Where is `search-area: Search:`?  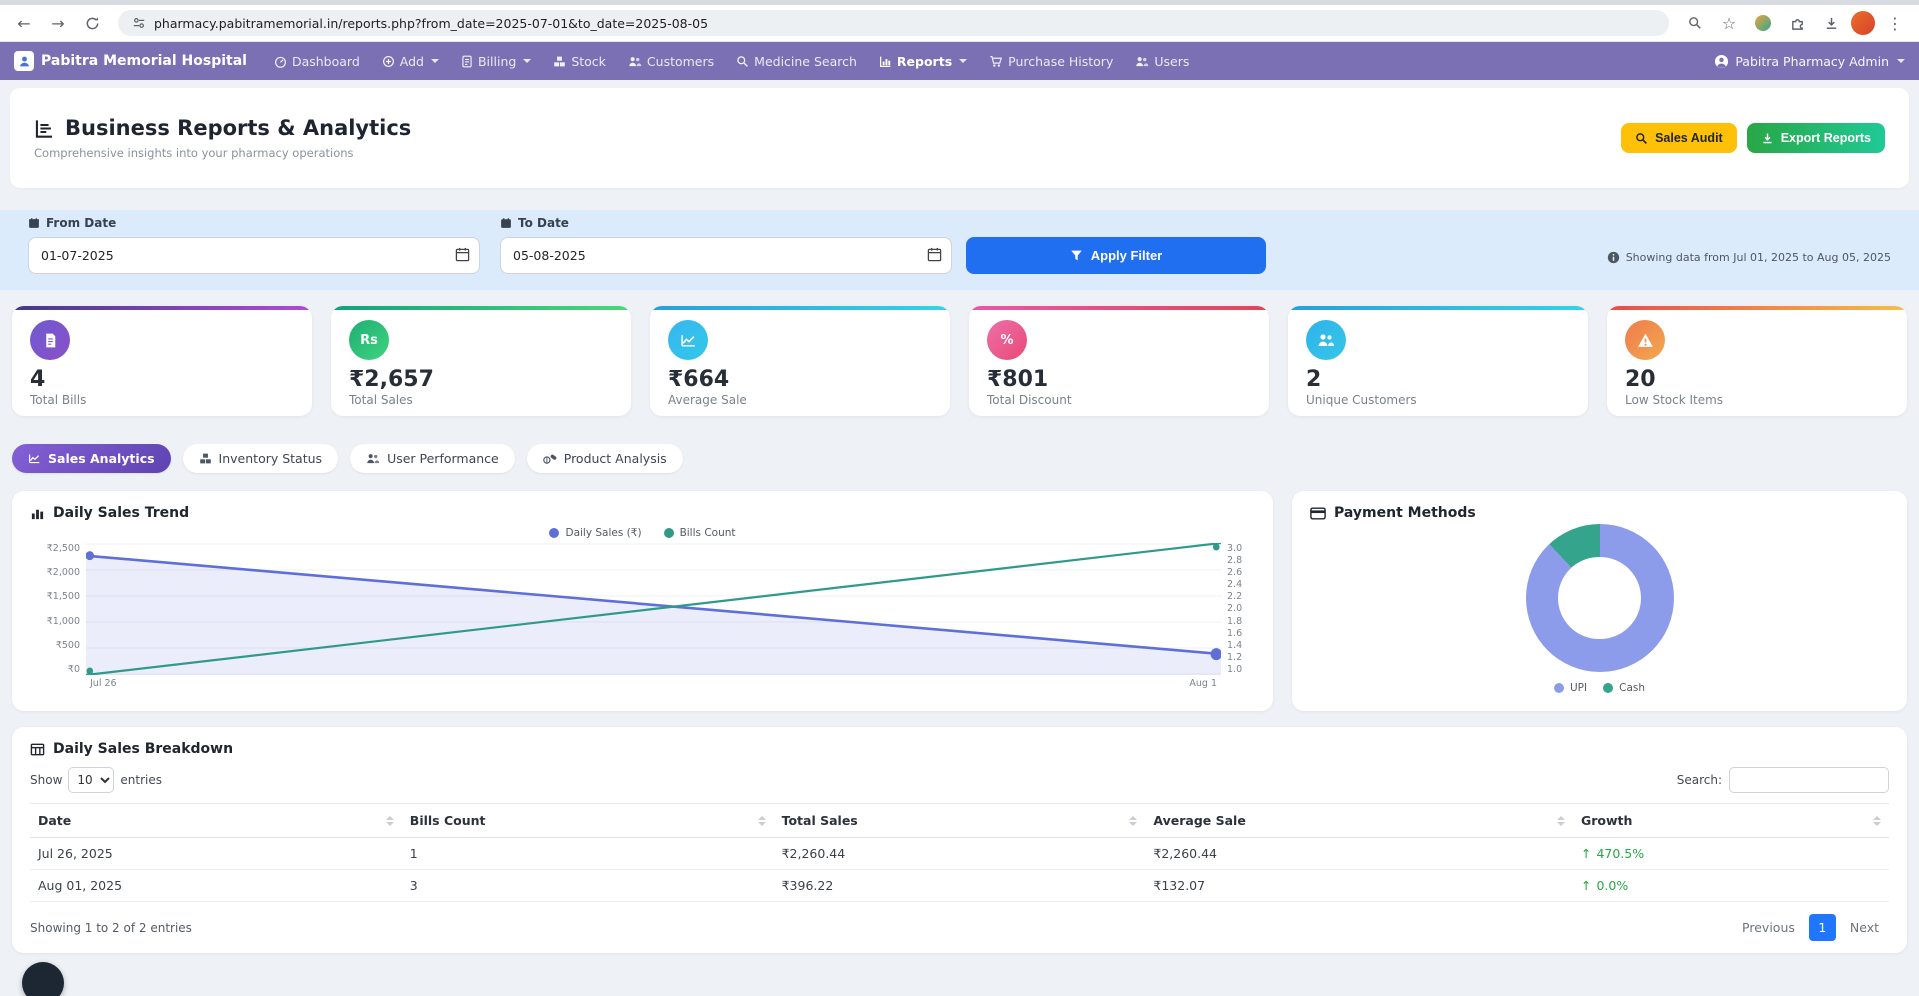
search-area: Search: is located at coordinates (1783, 780).